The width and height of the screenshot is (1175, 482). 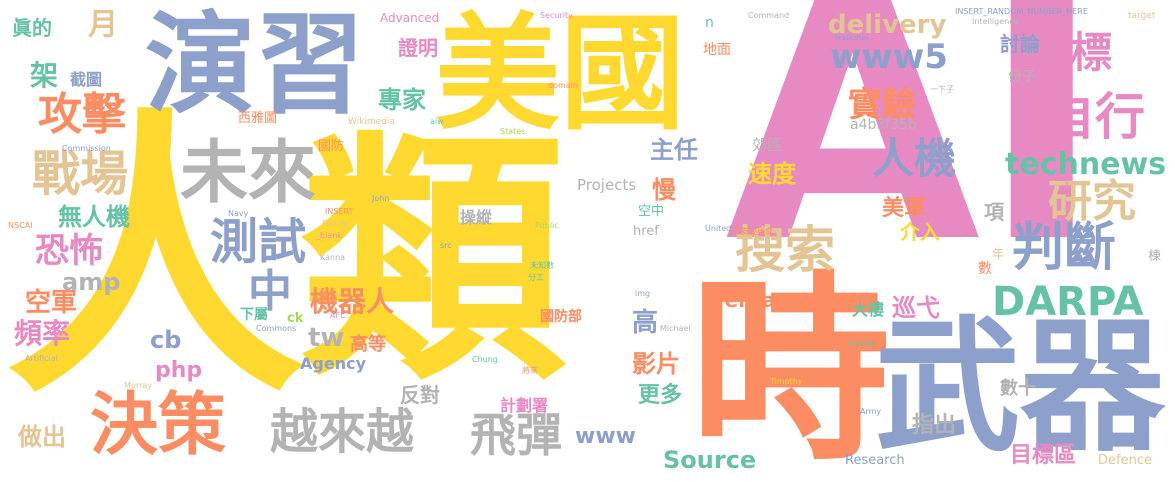 I want to click on word-zhuanjia: 專家, so click(x=402, y=100).